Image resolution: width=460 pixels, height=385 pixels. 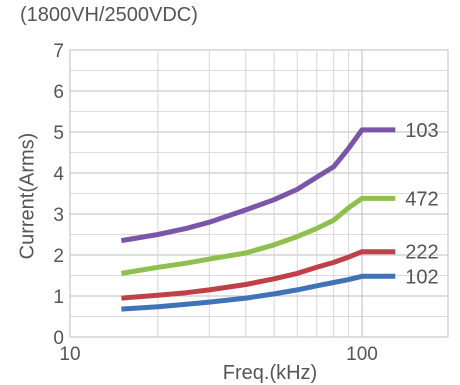 What do you see at coordinates (58, 297) in the screenshot?
I see `y-tick-label: 1` at bounding box center [58, 297].